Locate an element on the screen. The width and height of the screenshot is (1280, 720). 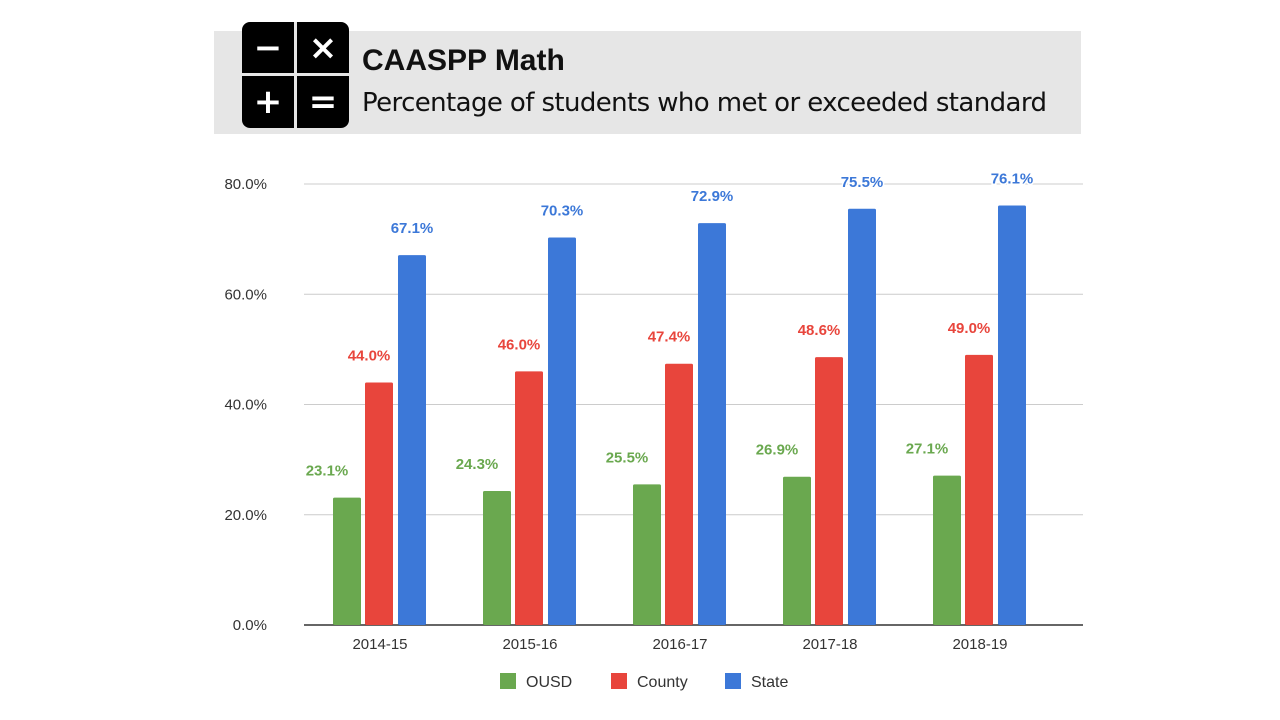
legend-swatch-state is located at coordinates (733, 681).